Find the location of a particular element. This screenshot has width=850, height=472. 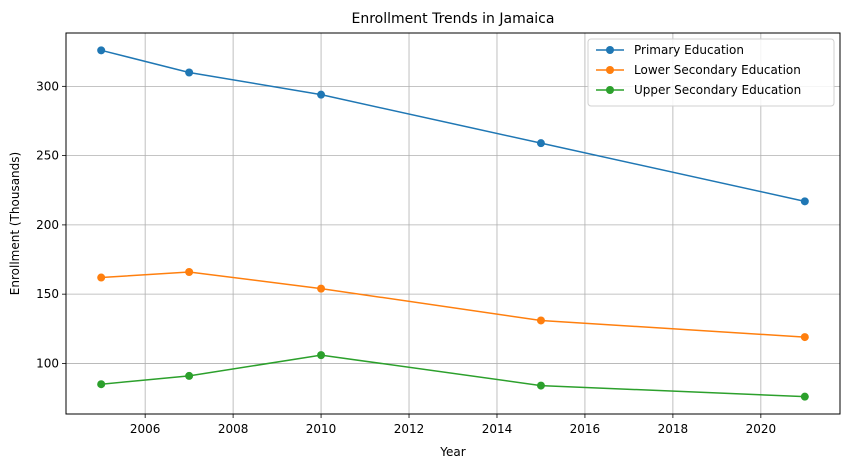

chart-title: Enrollment Trends in Jamaica is located at coordinates (453, 19).